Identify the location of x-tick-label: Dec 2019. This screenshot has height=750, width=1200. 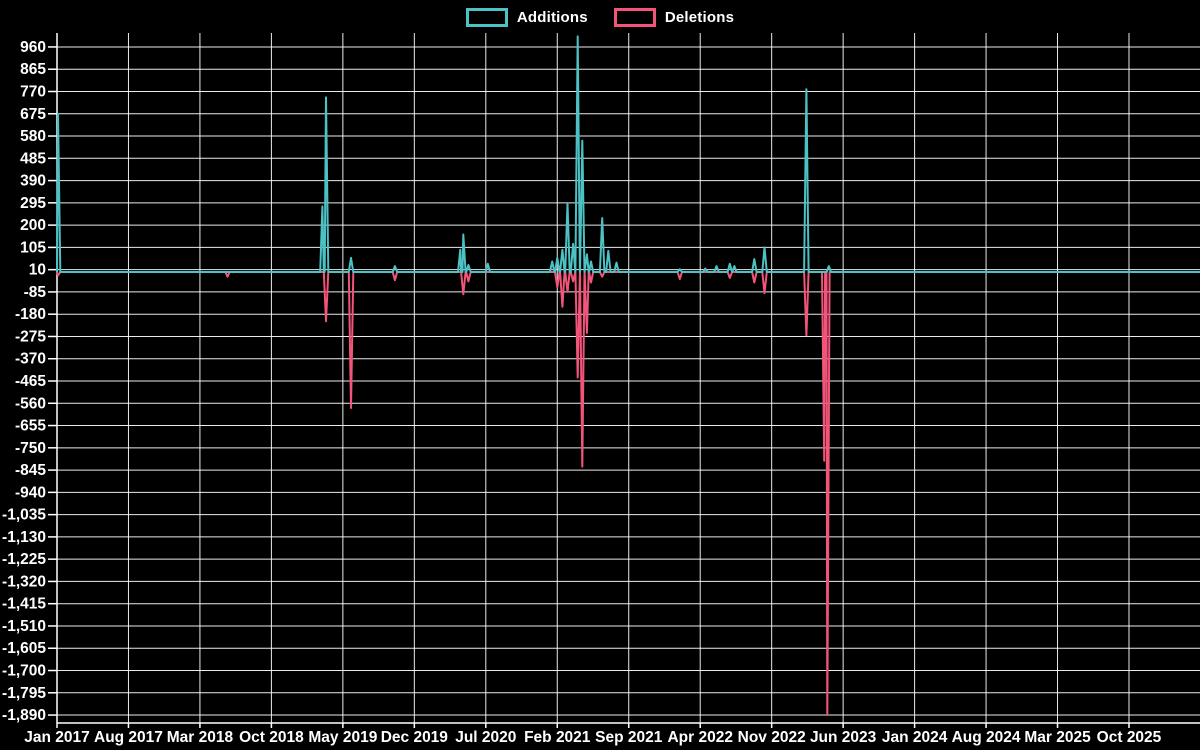
(415, 737).